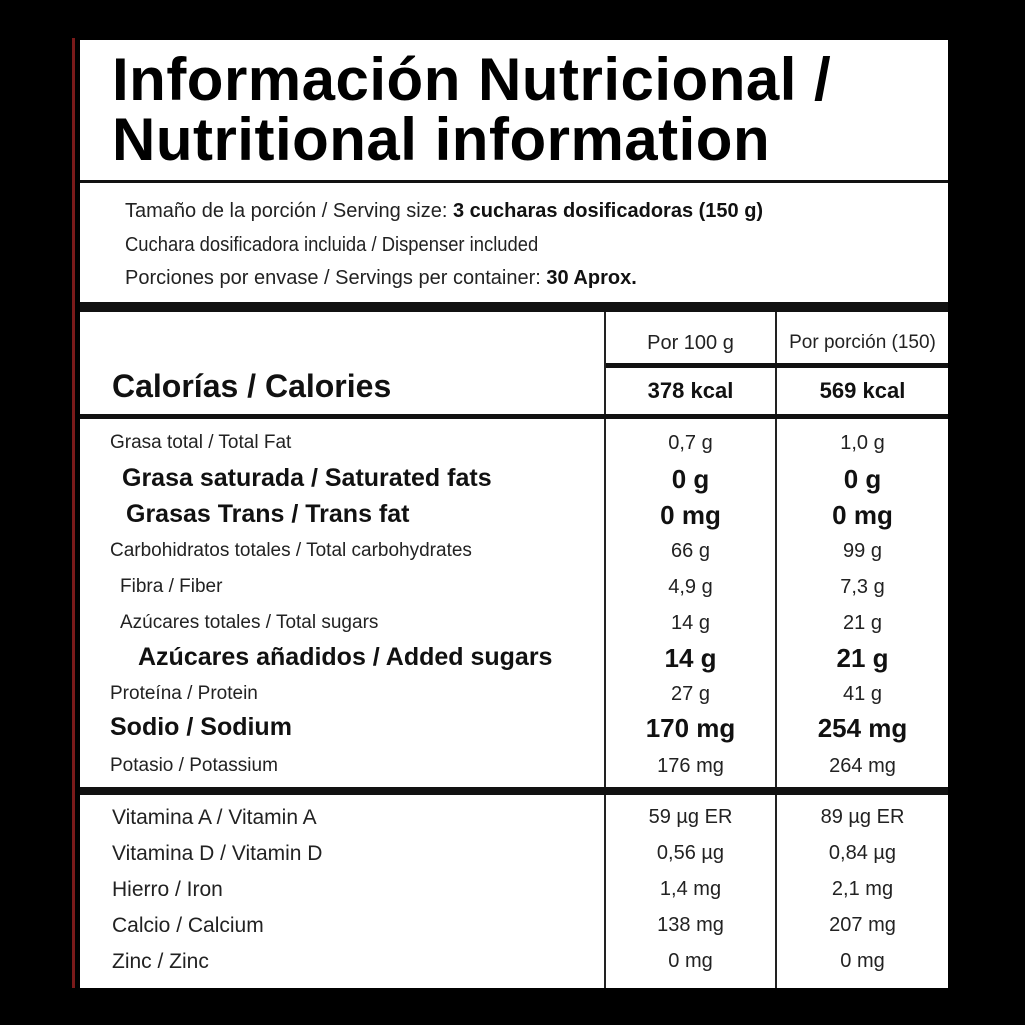 This screenshot has width=1025, height=1025. Describe the element at coordinates (514, 307) in the screenshot. I see `serving-divider` at that location.